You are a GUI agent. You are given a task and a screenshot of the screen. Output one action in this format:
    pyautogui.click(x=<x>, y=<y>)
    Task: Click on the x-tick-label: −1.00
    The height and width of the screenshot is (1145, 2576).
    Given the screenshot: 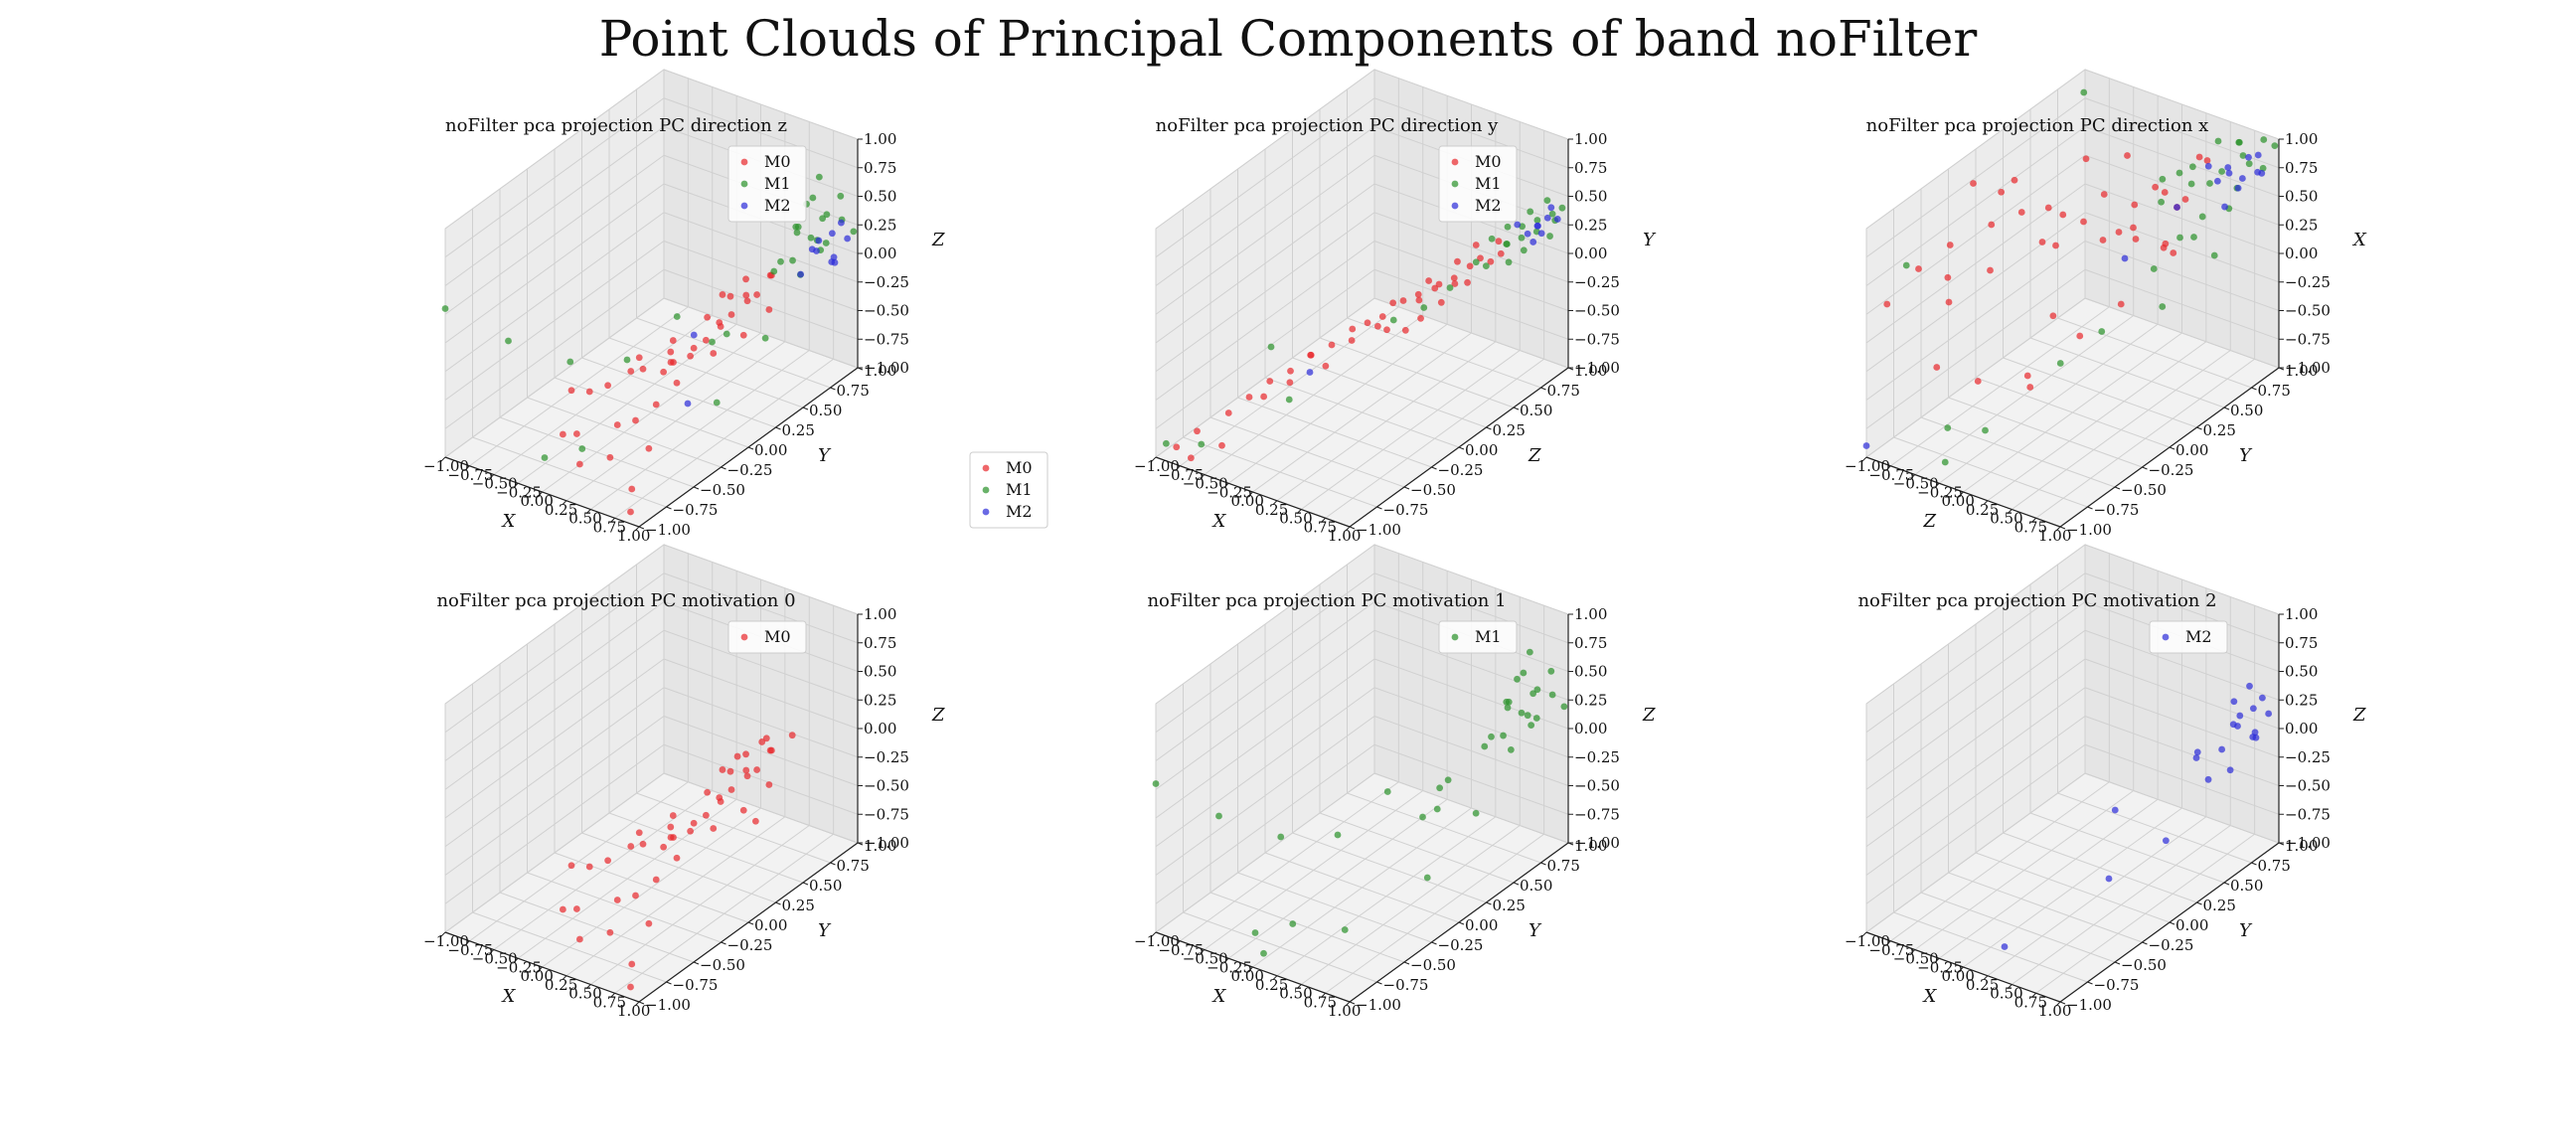 What is the action you would take?
    pyautogui.click(x=1157, y=466)
    